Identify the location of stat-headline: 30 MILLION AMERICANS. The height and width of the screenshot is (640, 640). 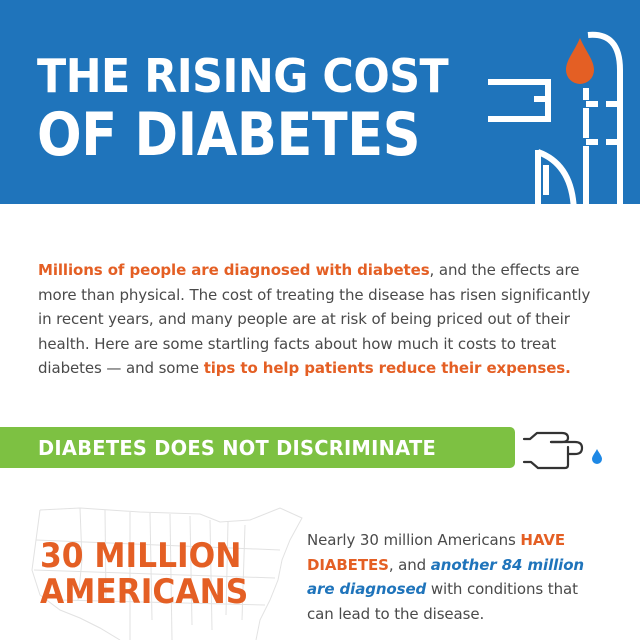
(144, 574).